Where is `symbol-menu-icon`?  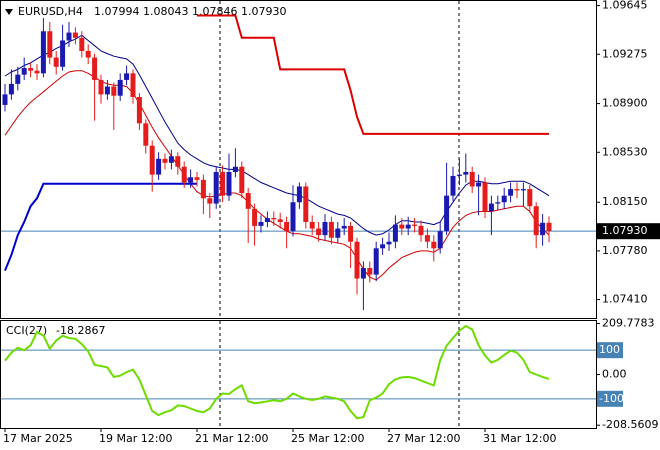
symbol-menu-icon is located at coordinates (9, 12).